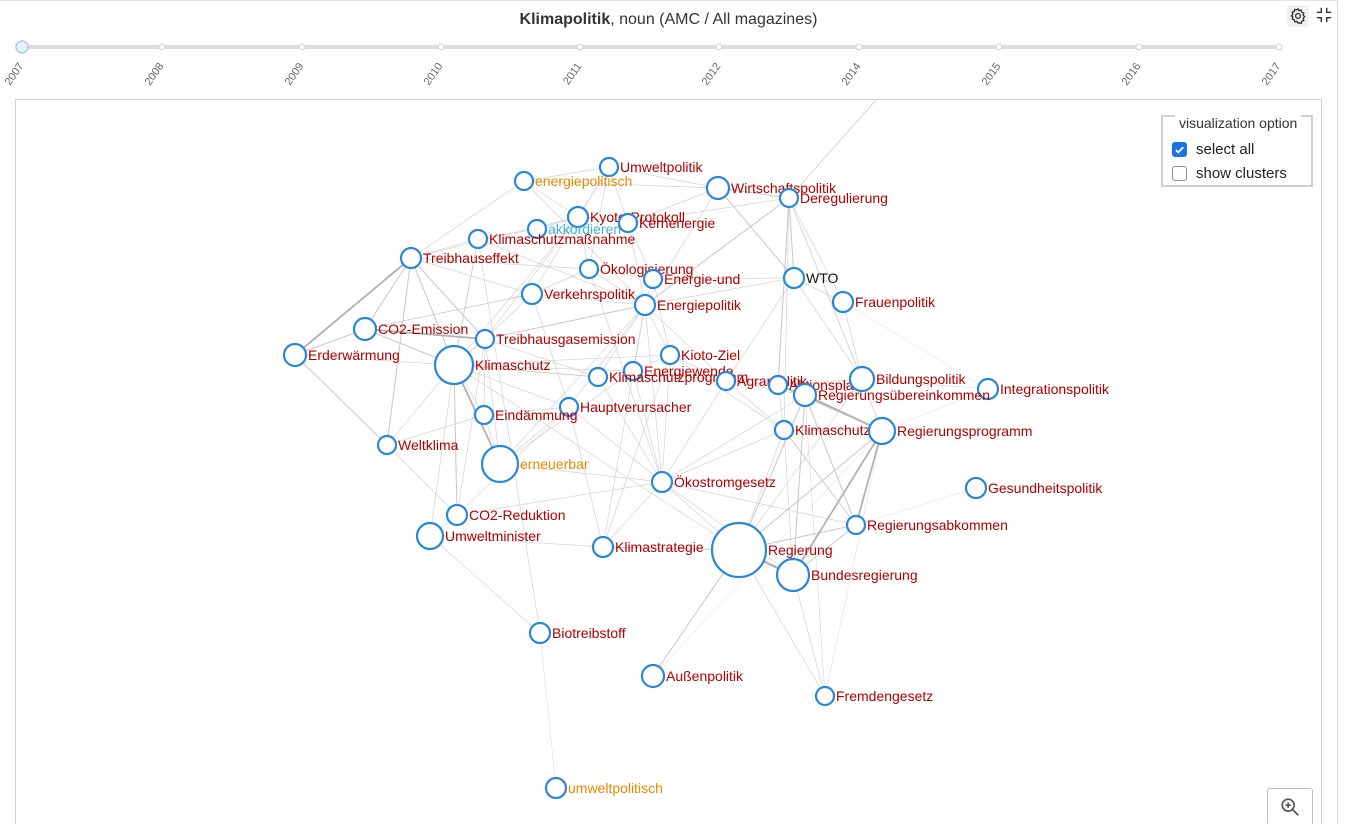 The width and height of the screenshot is (1347, 824). I want to click on graph-node: WTO, so click(810, 278).